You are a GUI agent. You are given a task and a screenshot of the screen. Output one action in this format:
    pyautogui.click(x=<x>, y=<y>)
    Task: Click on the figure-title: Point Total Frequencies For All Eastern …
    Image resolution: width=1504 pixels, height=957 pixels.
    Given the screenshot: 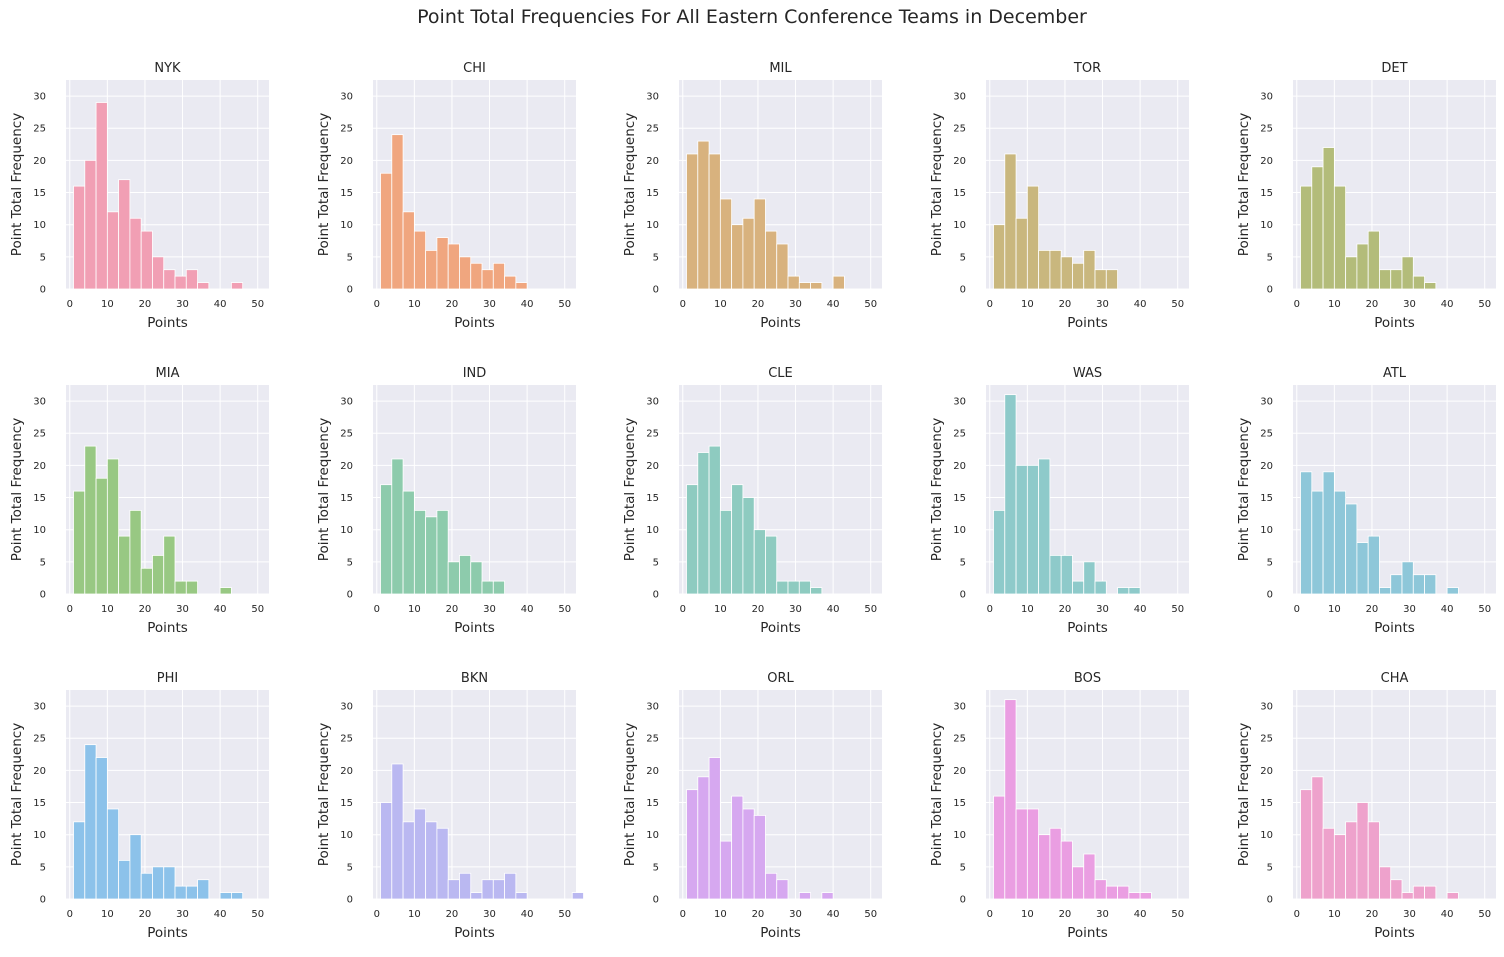 What is the action you would take?
    pyautogui.click(x=752, y=17)
    